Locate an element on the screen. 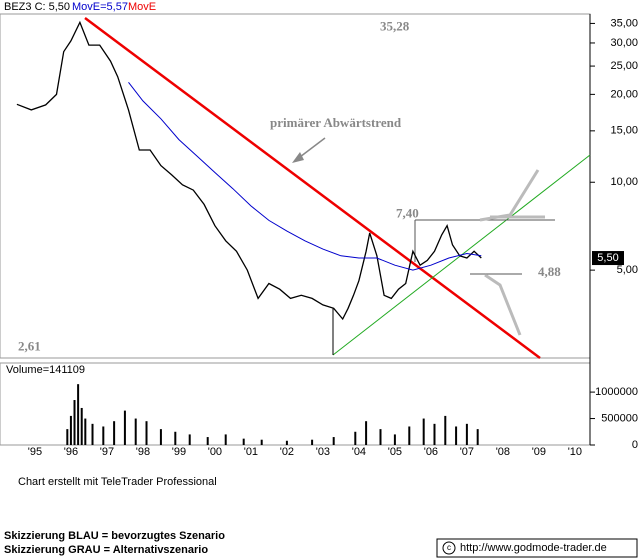 The image size is (642, 559). volume-panel is located at coordinates (295, 404).